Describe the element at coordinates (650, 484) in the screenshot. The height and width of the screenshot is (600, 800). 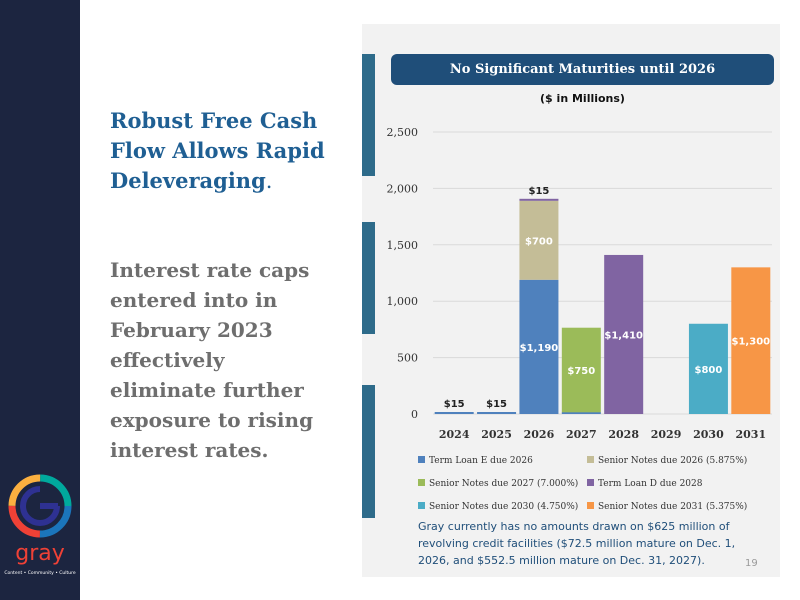
I see `legend-label: Term Loan D due 2028` at that location.